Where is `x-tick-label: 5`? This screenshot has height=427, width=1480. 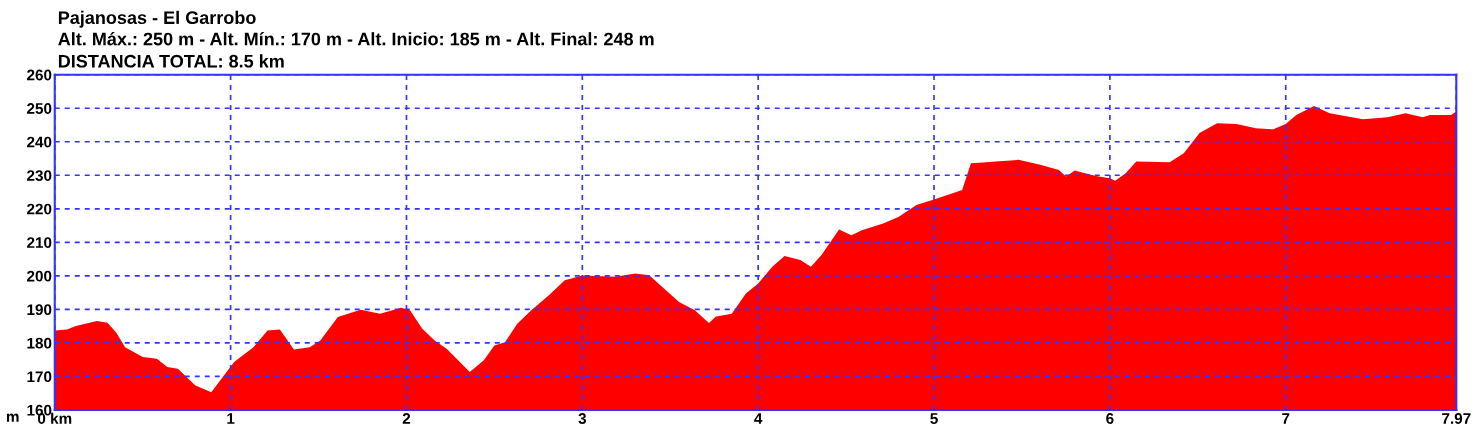
x-tick-label: 5 is located at coordinates (934, 418).